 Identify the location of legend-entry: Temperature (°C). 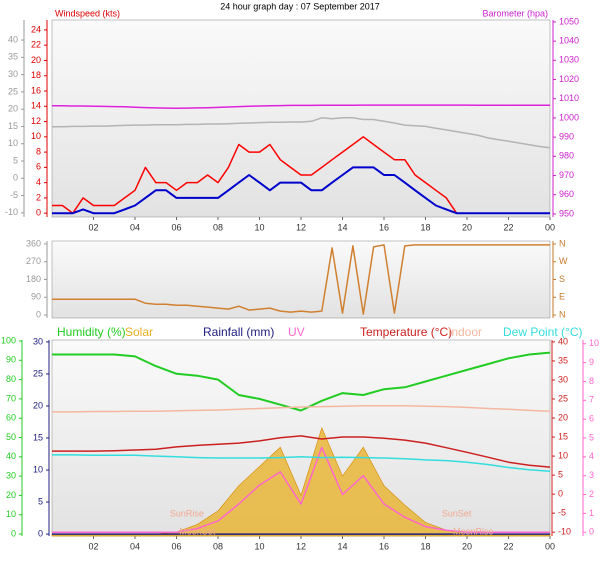
(406, 332).